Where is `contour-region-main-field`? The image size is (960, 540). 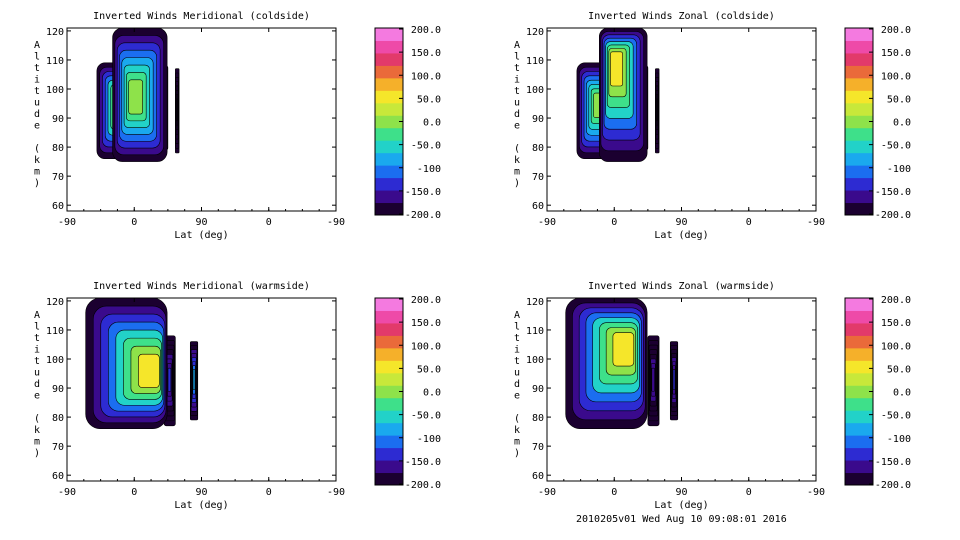
contour-region-main-field is located at coordinates (126, 364).